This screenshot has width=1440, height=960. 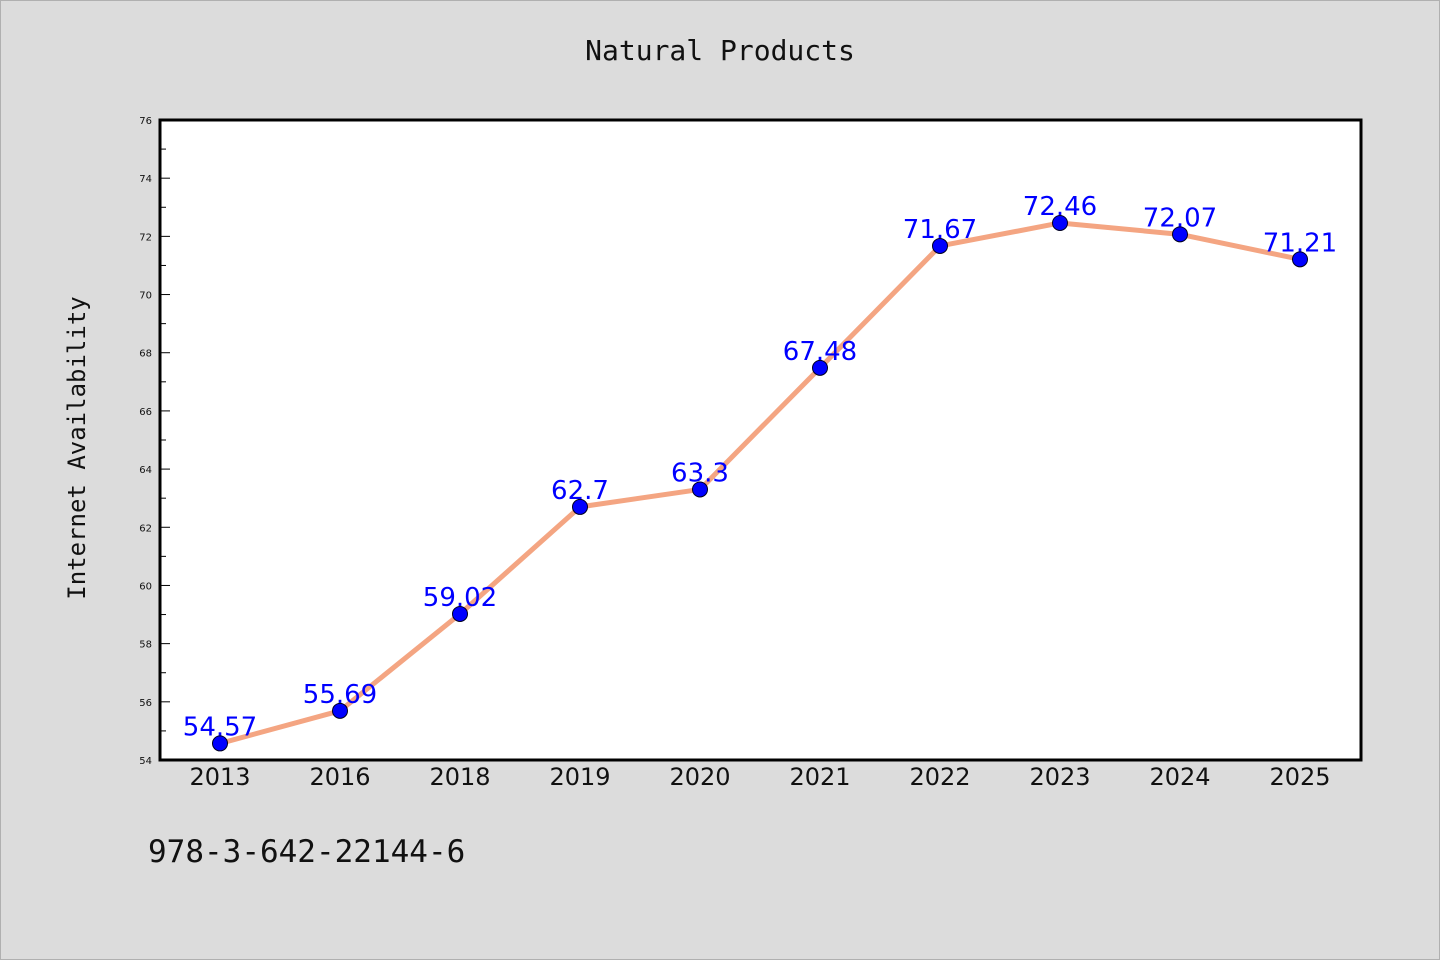 I want to click on y-tick-label: 64, so click(x=145, y=470).